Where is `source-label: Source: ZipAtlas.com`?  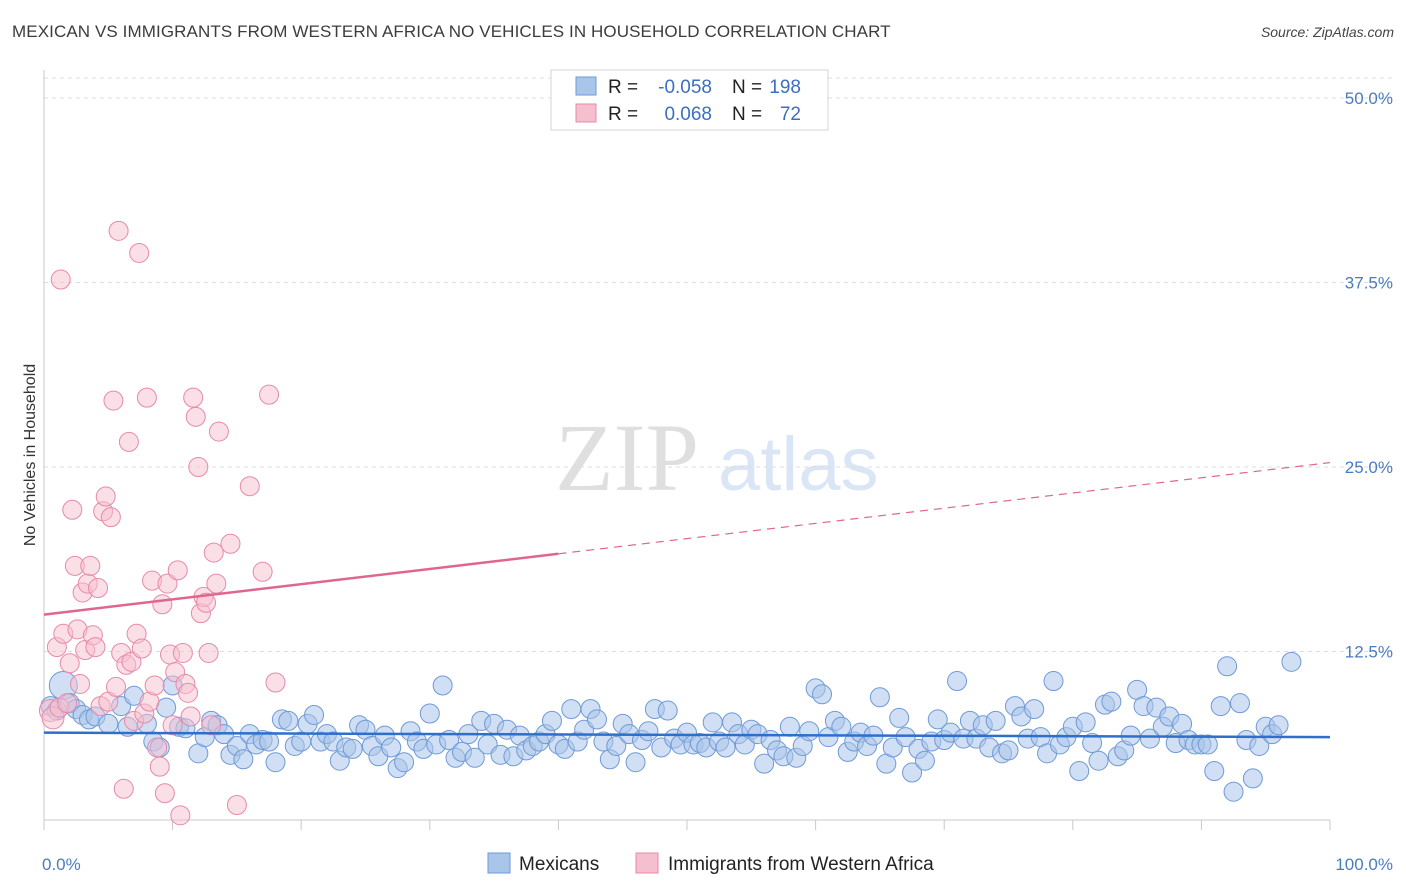 source-label: Source: ZipAtlas.com is located at coordinates (1327, 32).